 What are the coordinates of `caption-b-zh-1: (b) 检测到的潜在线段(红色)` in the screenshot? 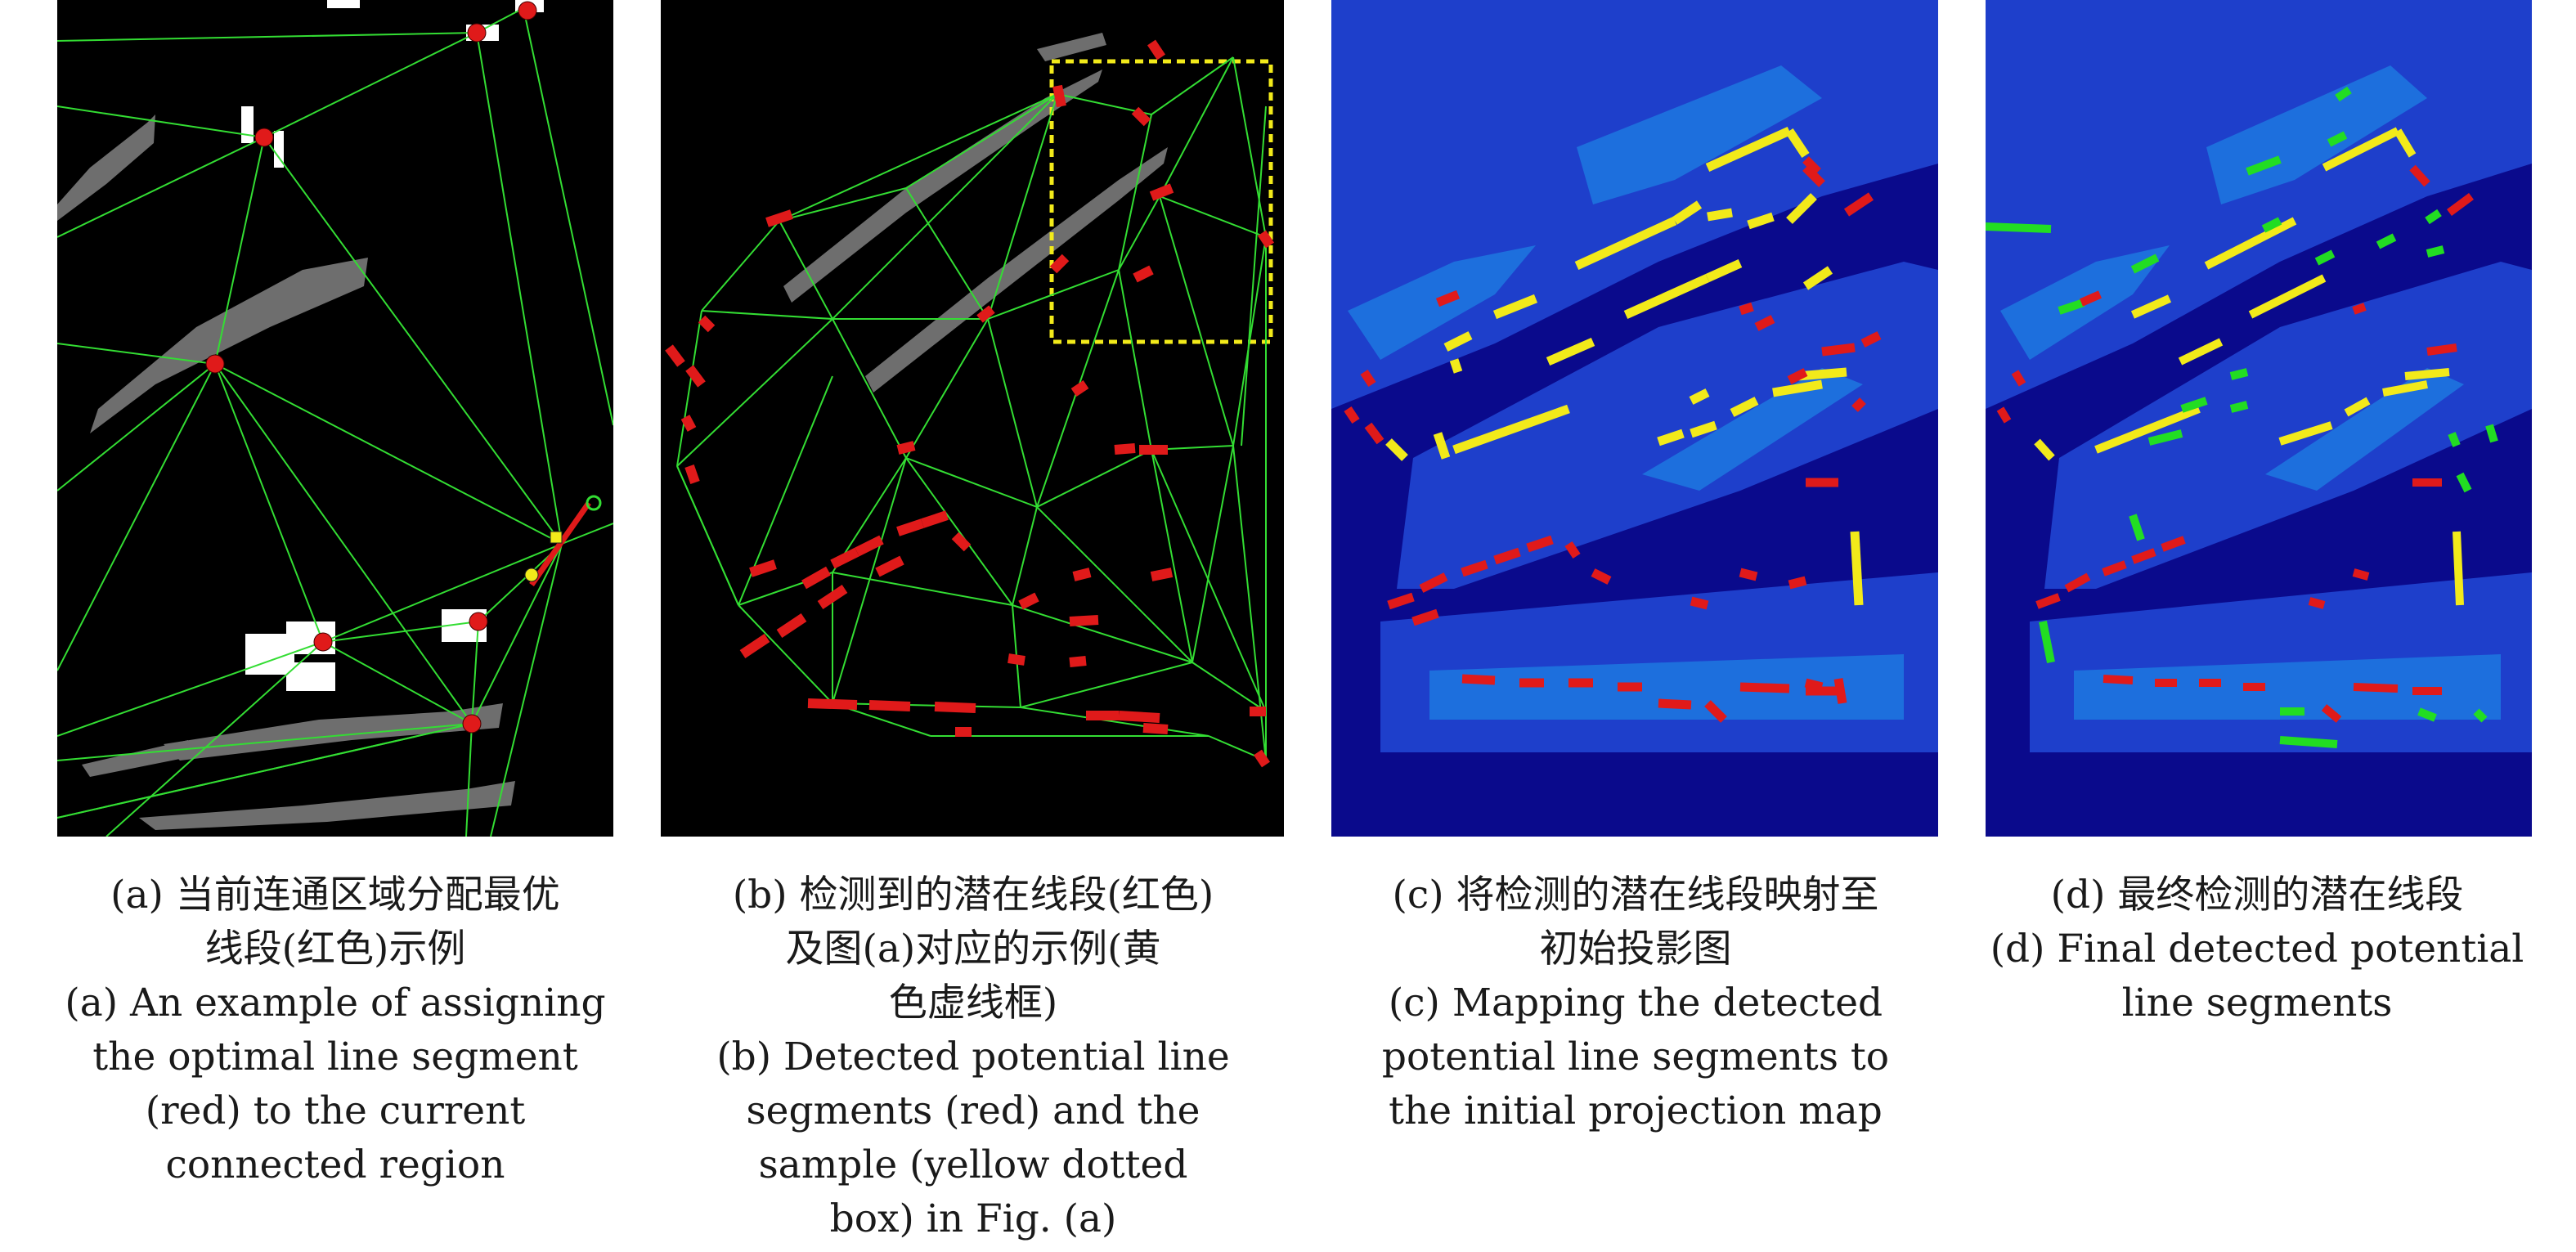 It's located at (973, 895).